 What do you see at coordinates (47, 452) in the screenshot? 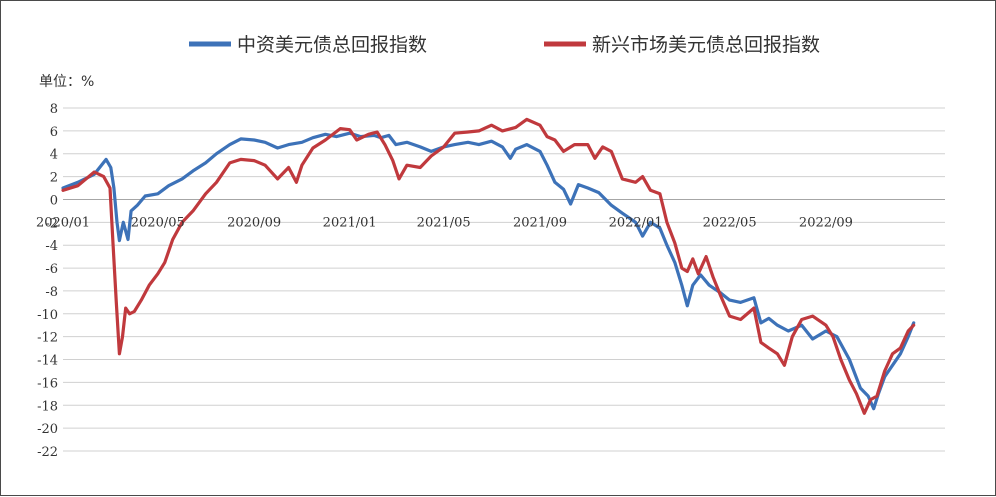
I see `y-tick-label: -22` at bounding box center [47, 452].